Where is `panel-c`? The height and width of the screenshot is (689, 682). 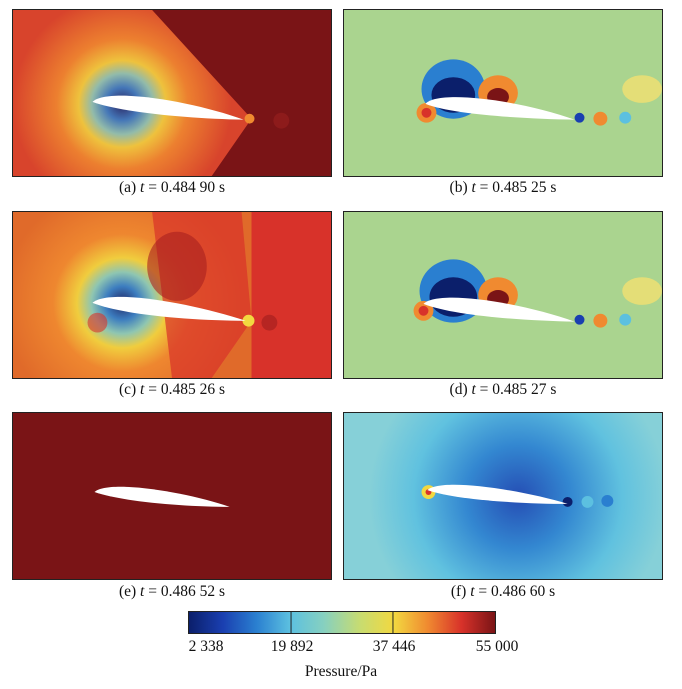
panel-c is located at coordinates (172, 295).